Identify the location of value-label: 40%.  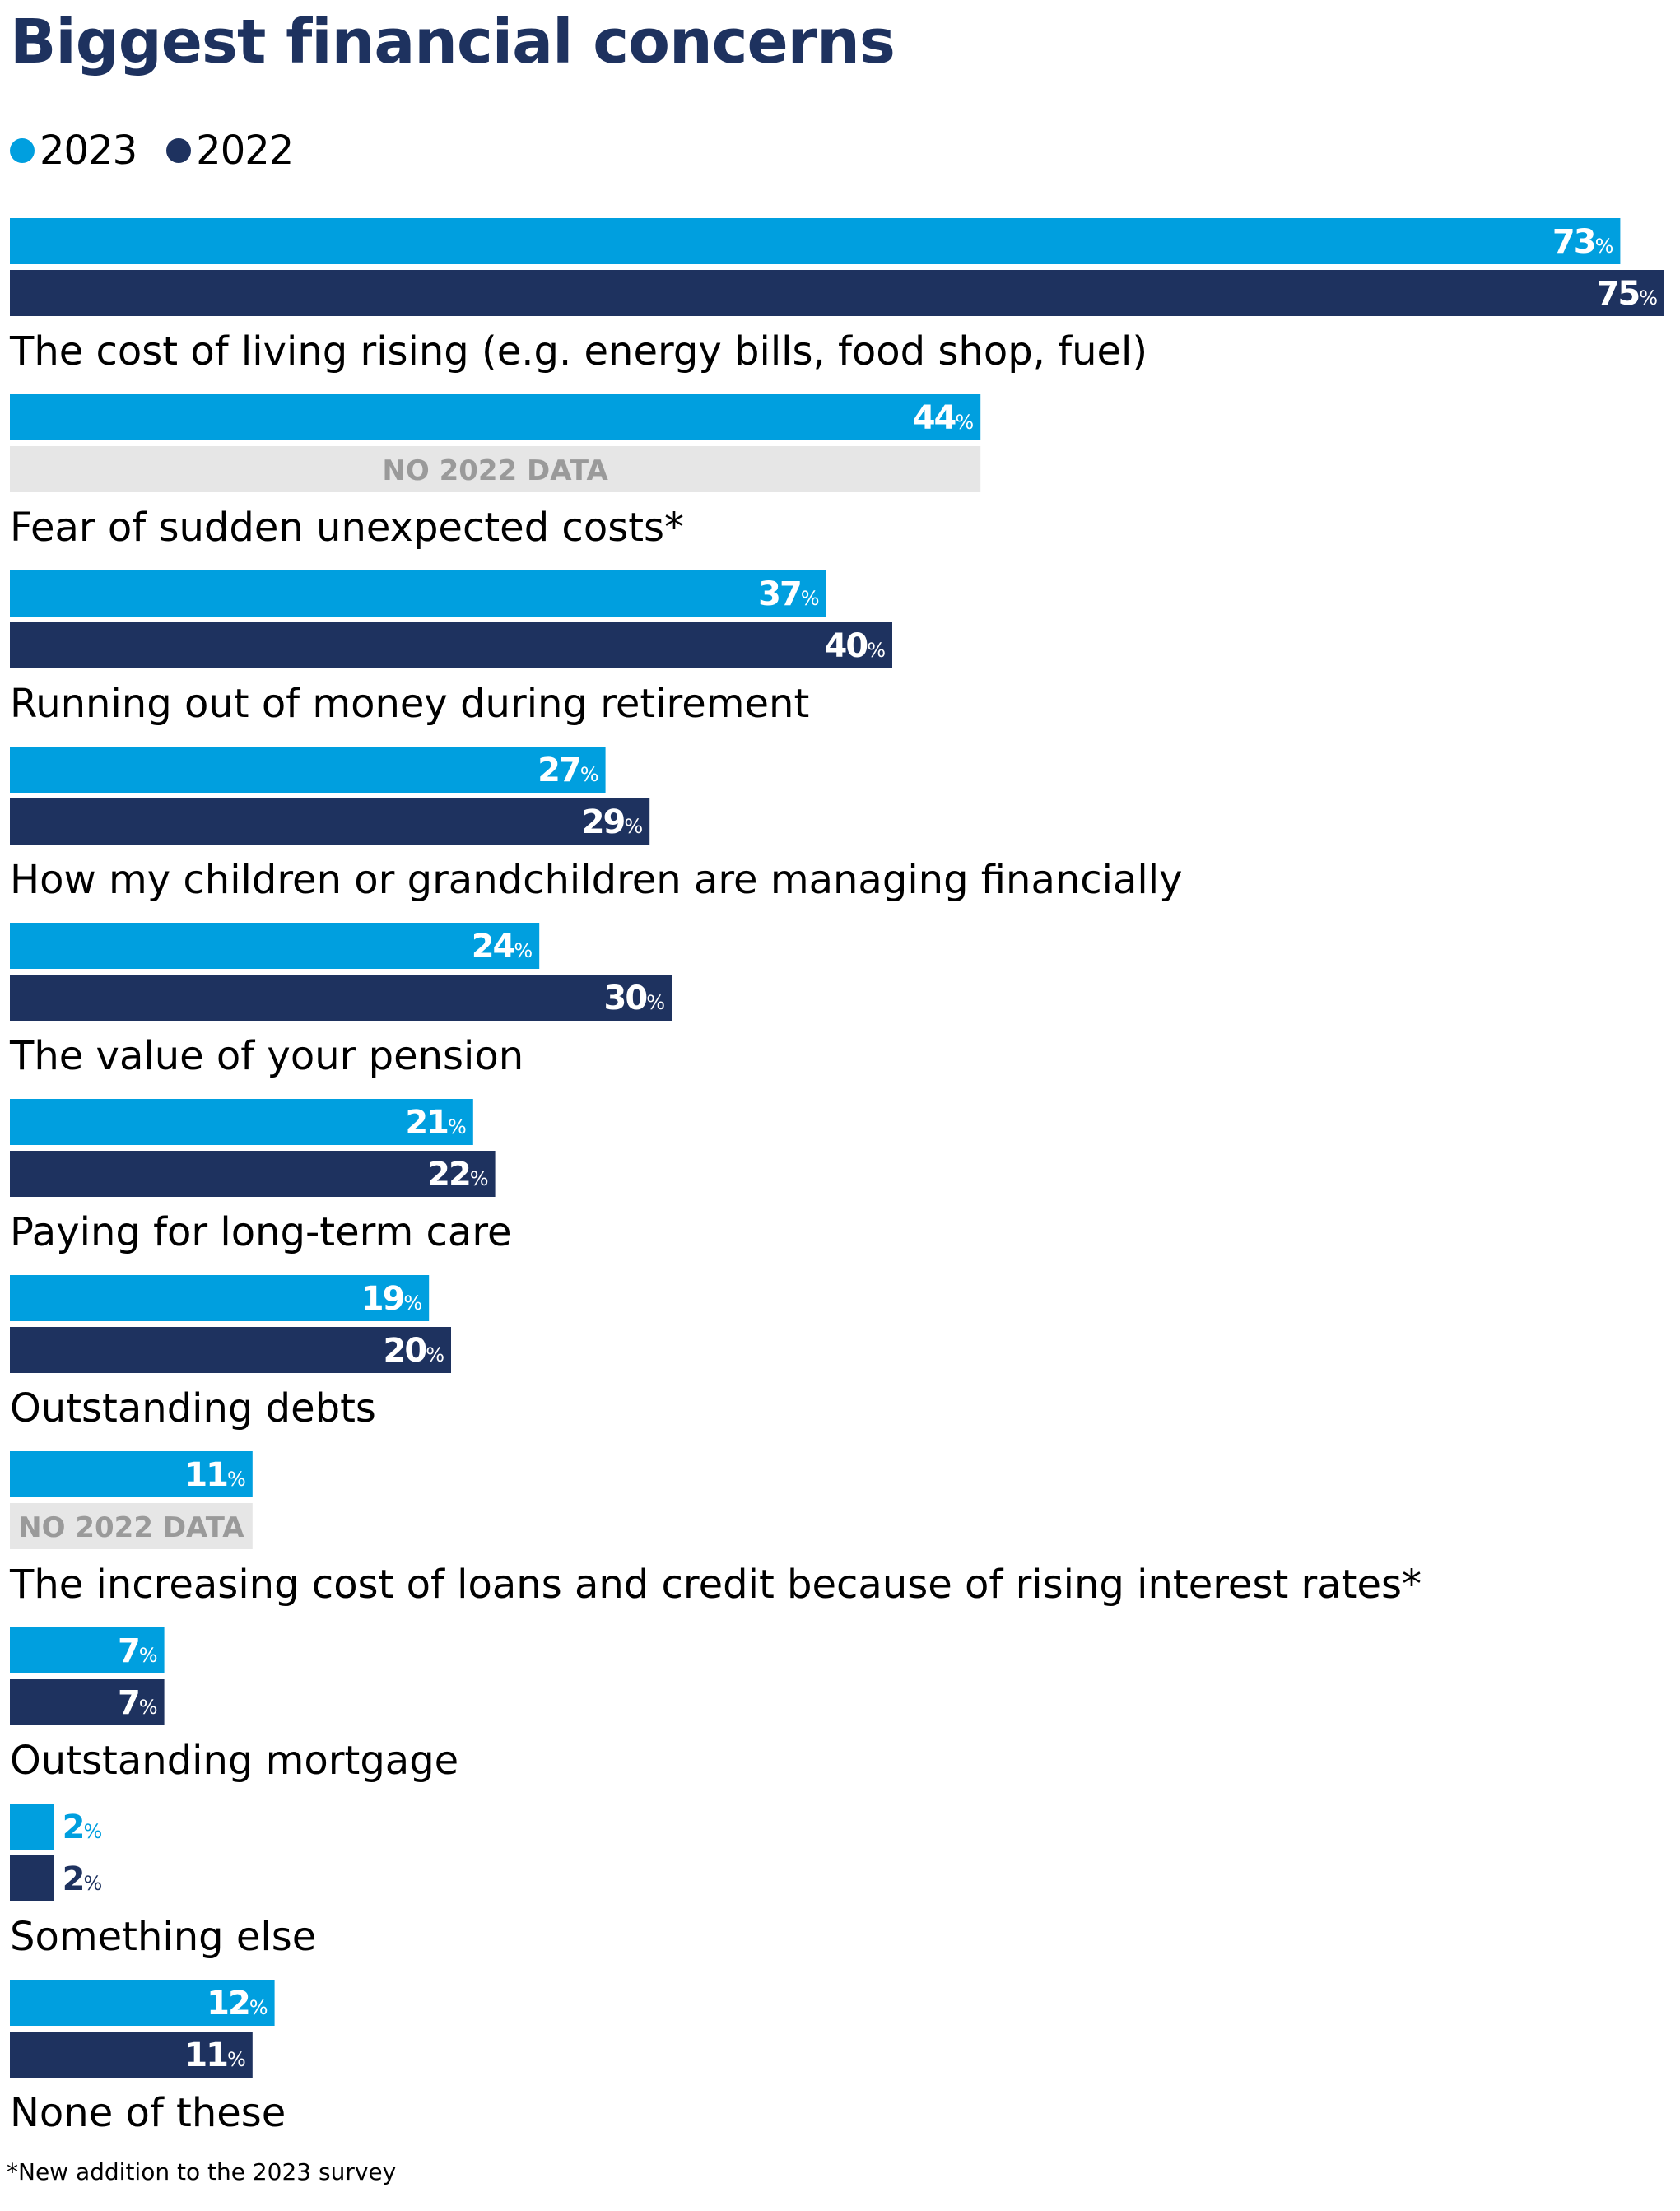
(855, 646).